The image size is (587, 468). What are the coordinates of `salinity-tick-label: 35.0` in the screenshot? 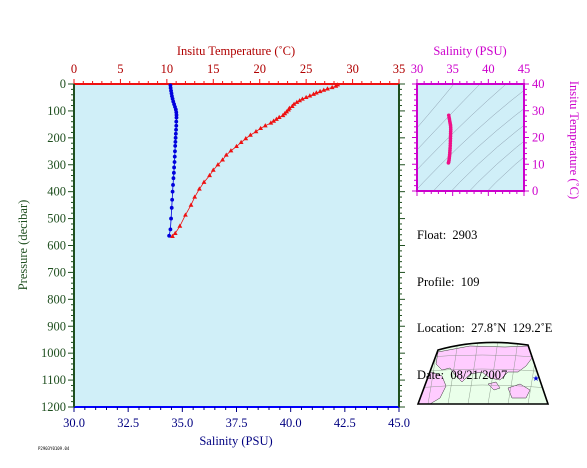 It's located at (182, 423).